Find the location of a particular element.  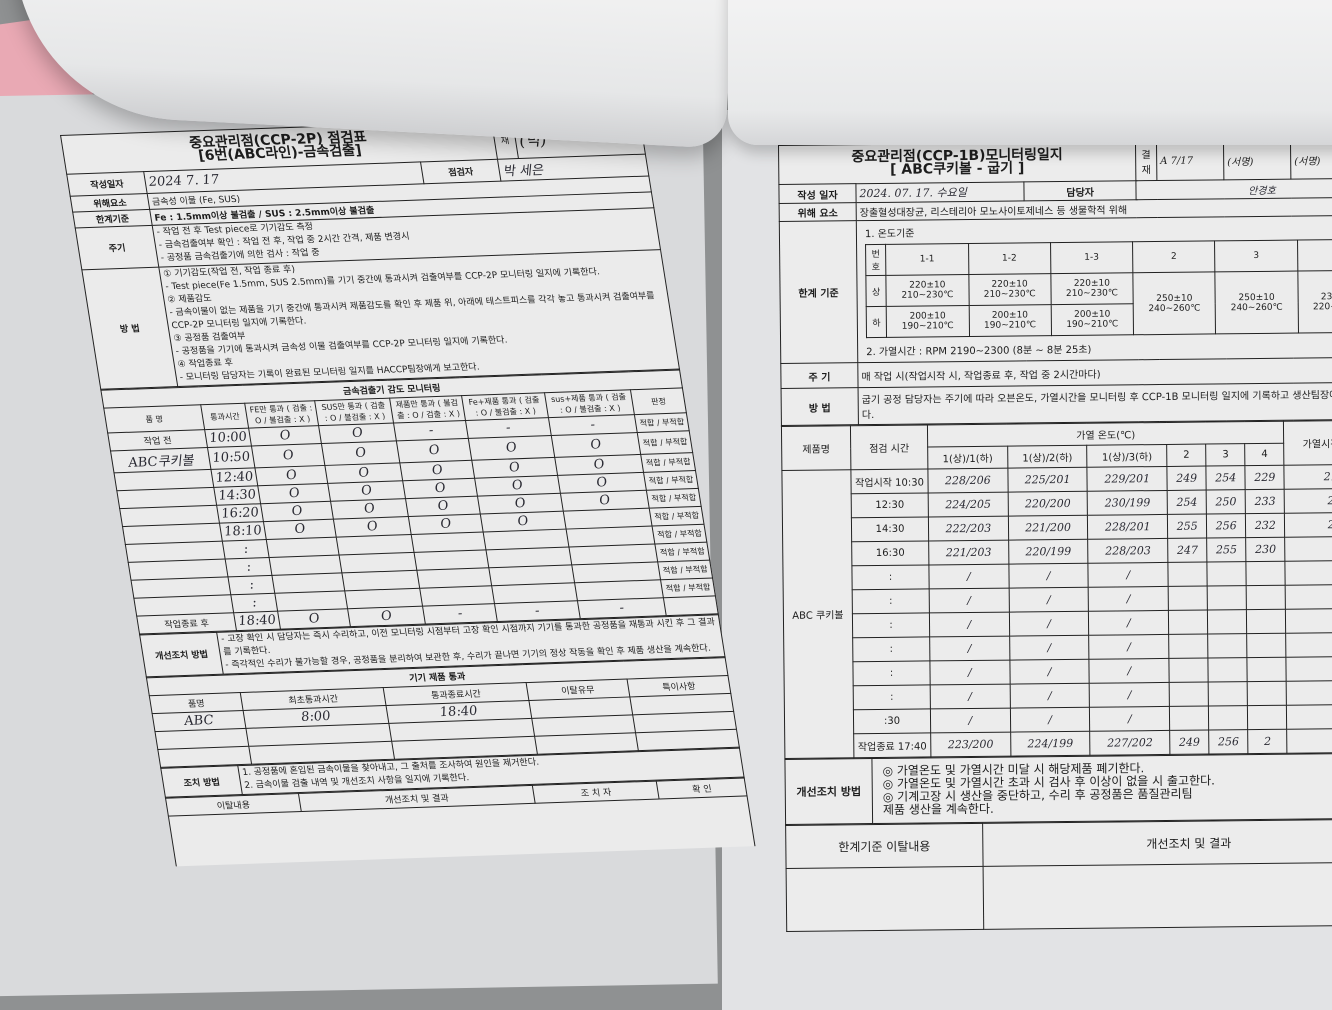

temp-lower-label: 하 is located at coordinates (876, 322).